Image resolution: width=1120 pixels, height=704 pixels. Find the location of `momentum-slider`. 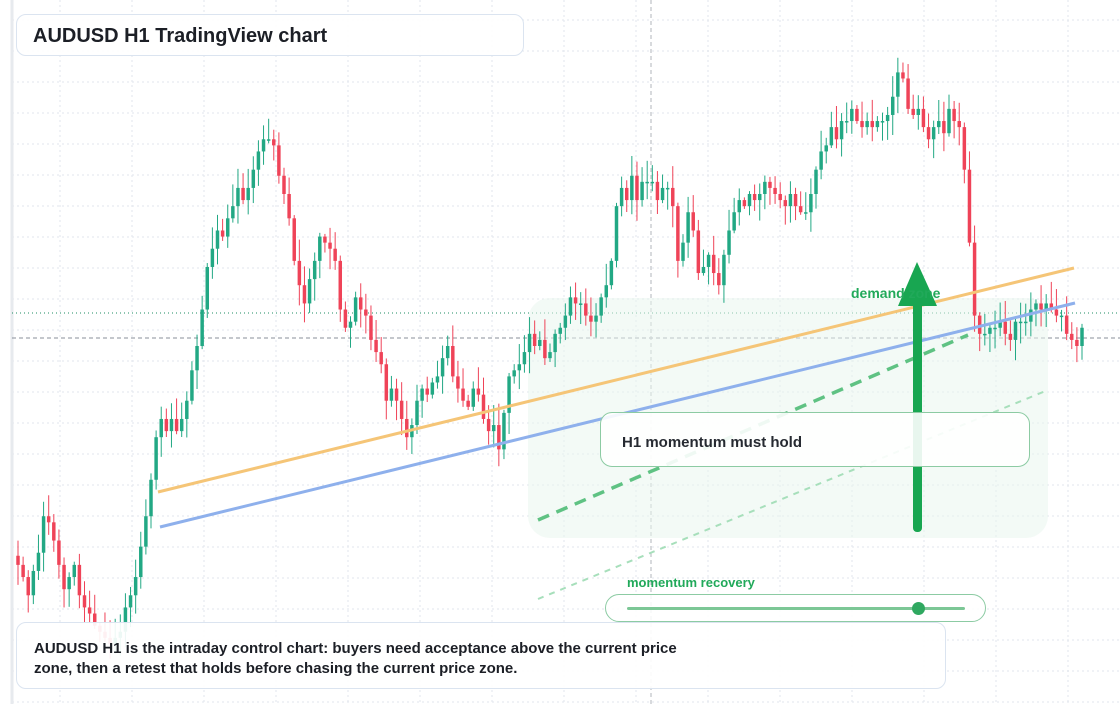

momentum-slider is located at coordinates (795, 608).